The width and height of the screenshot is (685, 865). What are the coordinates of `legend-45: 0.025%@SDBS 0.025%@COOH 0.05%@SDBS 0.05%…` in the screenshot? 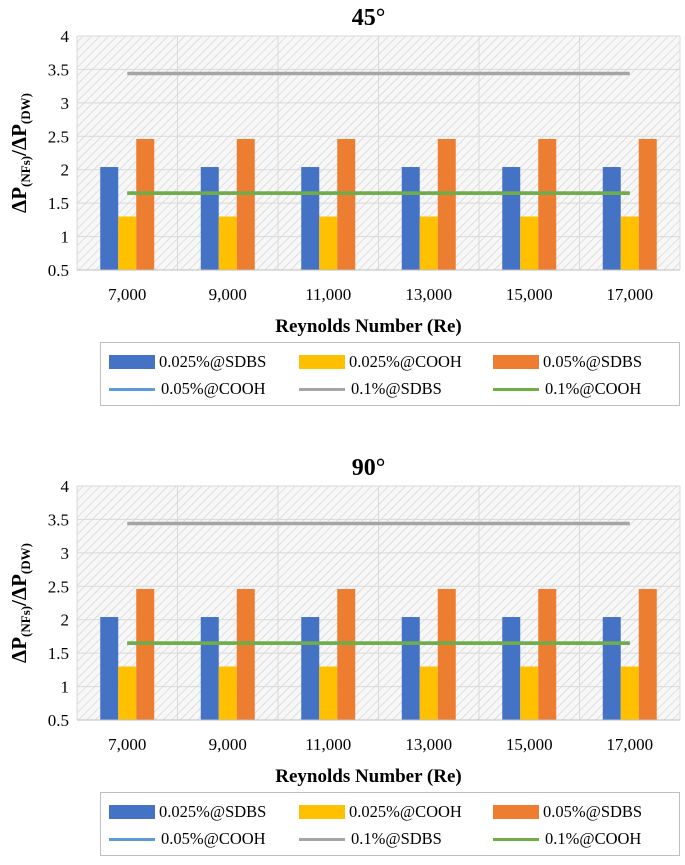 It's located at (390, 374).